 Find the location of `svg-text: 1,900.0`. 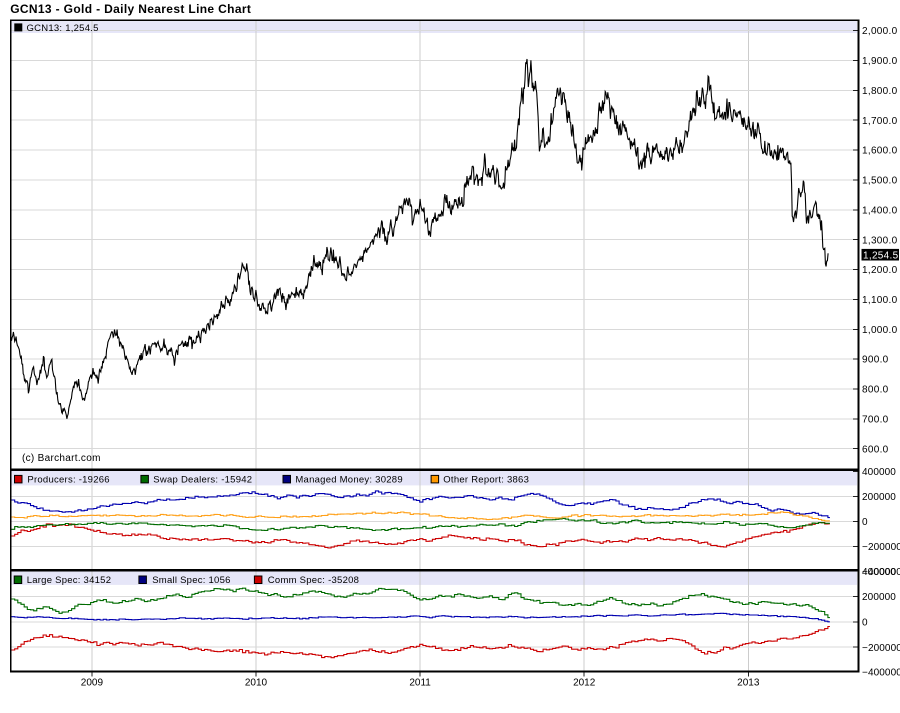

svg-text: 1,900.0 is located at coordinates (880, 61).